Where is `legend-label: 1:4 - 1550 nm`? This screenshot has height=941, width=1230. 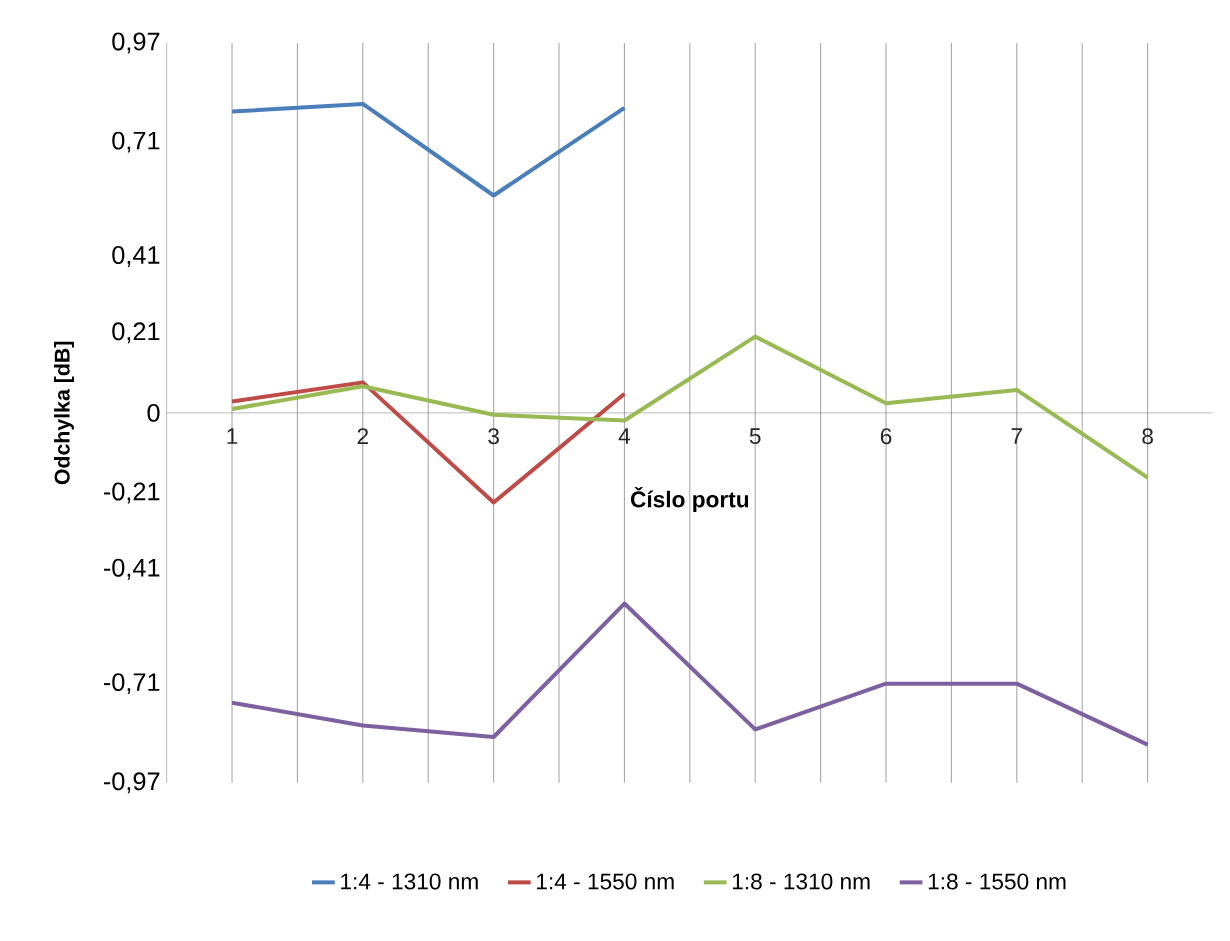 legend-label: 1:4 - 1550 nm is located at coordinates (605, 881).